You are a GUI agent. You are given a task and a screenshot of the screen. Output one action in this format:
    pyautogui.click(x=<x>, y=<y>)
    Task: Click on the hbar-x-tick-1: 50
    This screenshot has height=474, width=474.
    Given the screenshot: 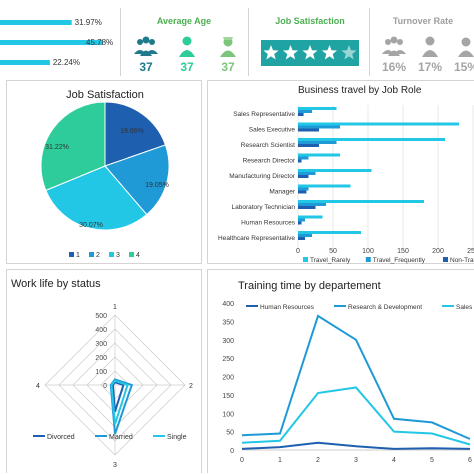 What is the action you would take?
    pyautogui.click(x=333, y=251)
    